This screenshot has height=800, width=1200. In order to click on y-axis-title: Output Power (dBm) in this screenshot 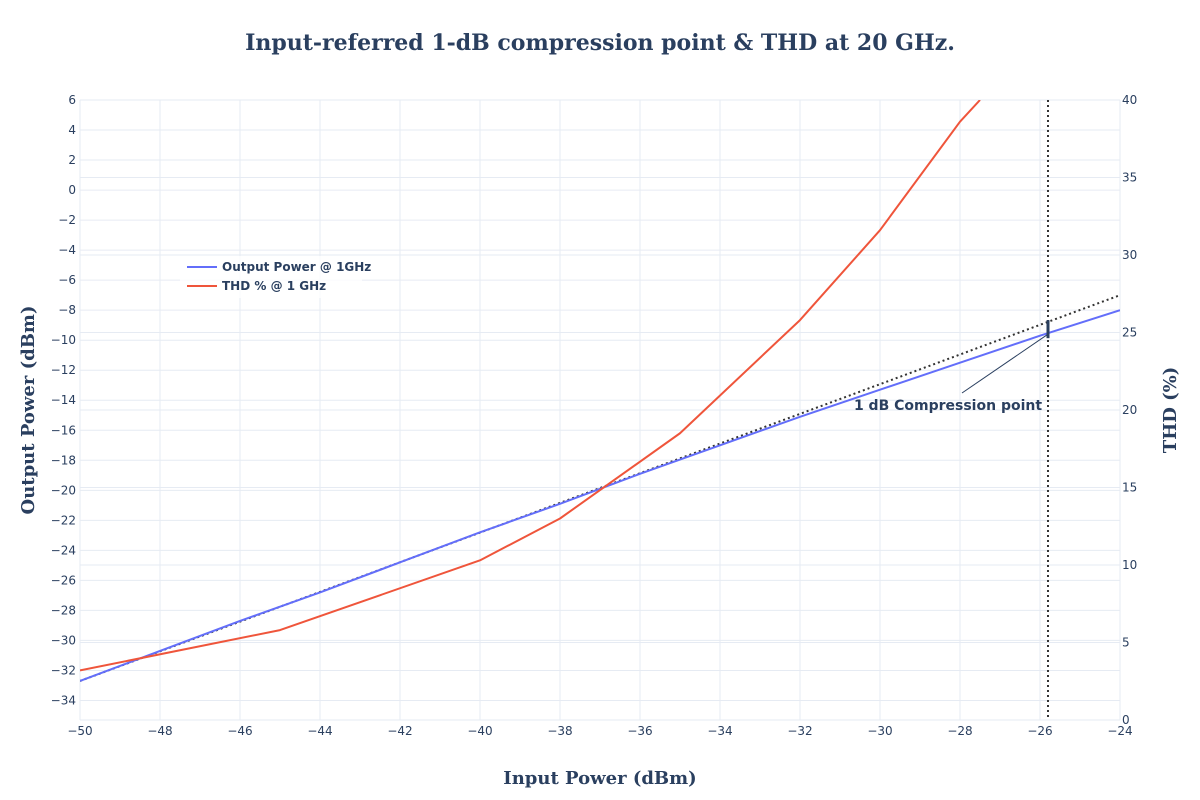, I will do `click(28, 410)`.